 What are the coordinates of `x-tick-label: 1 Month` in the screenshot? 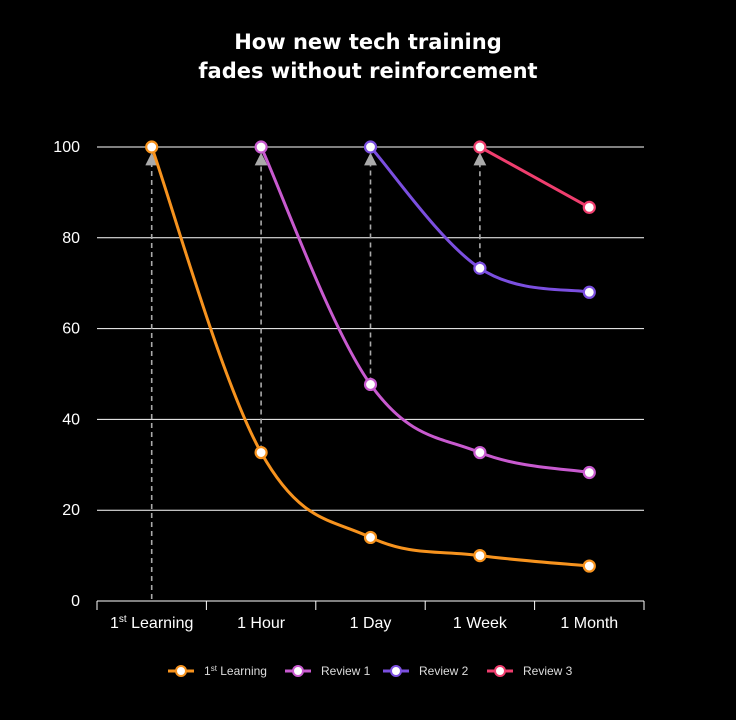 It's located at (589, 623).